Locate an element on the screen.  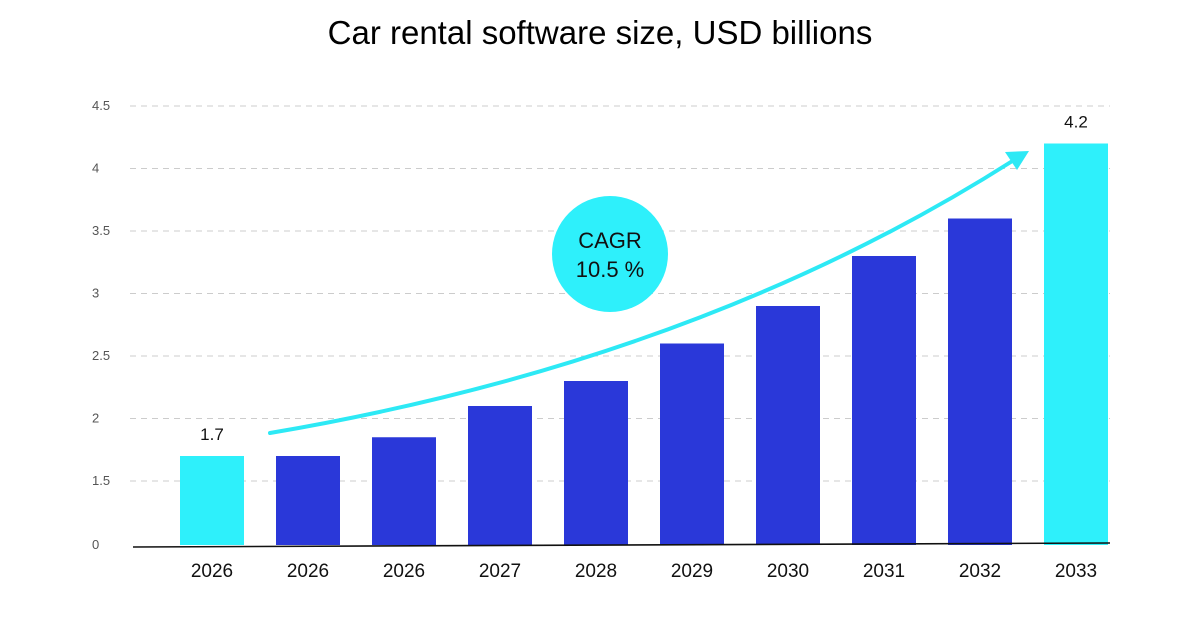
baseline is located at coordinates (621, 545).